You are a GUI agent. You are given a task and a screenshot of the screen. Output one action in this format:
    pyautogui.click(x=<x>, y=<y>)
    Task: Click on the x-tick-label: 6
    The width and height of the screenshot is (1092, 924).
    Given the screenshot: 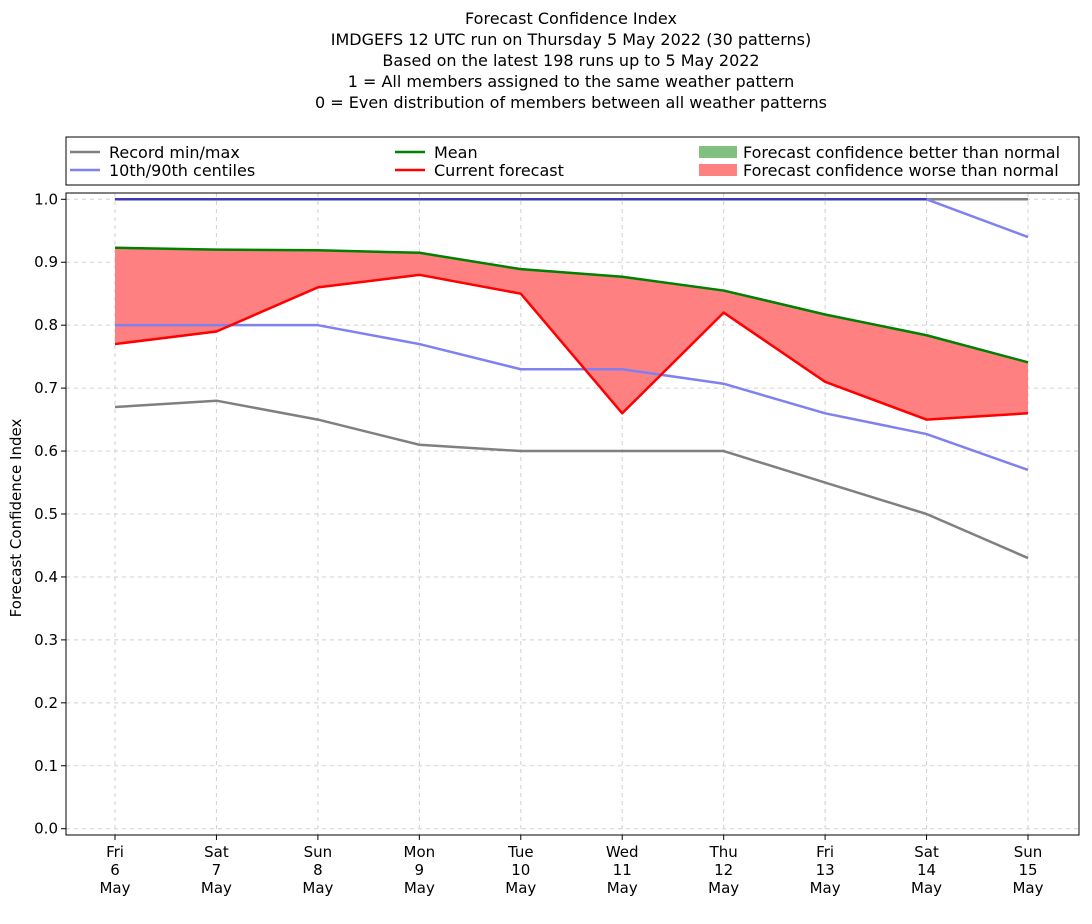 What is the action you would take?
    pyautogui.click(x=115, y=870)
    